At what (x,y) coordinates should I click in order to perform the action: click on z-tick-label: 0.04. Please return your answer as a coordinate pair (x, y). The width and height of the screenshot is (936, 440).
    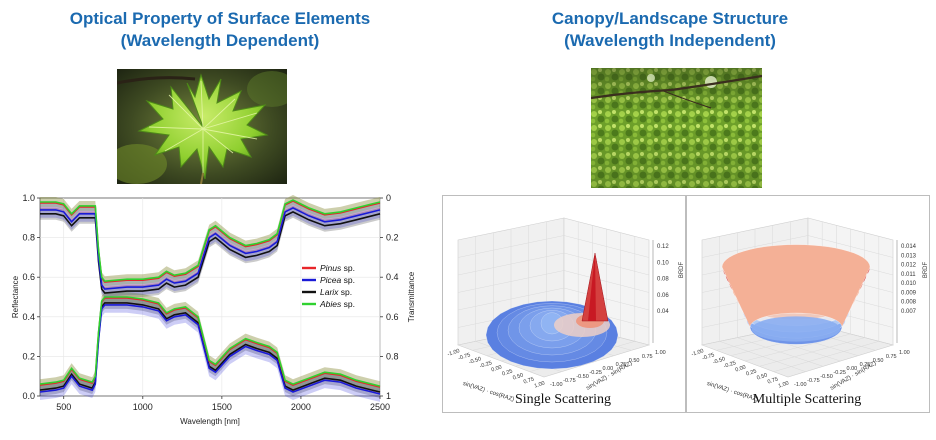
    Looking at the image, I should click on (663, 312).